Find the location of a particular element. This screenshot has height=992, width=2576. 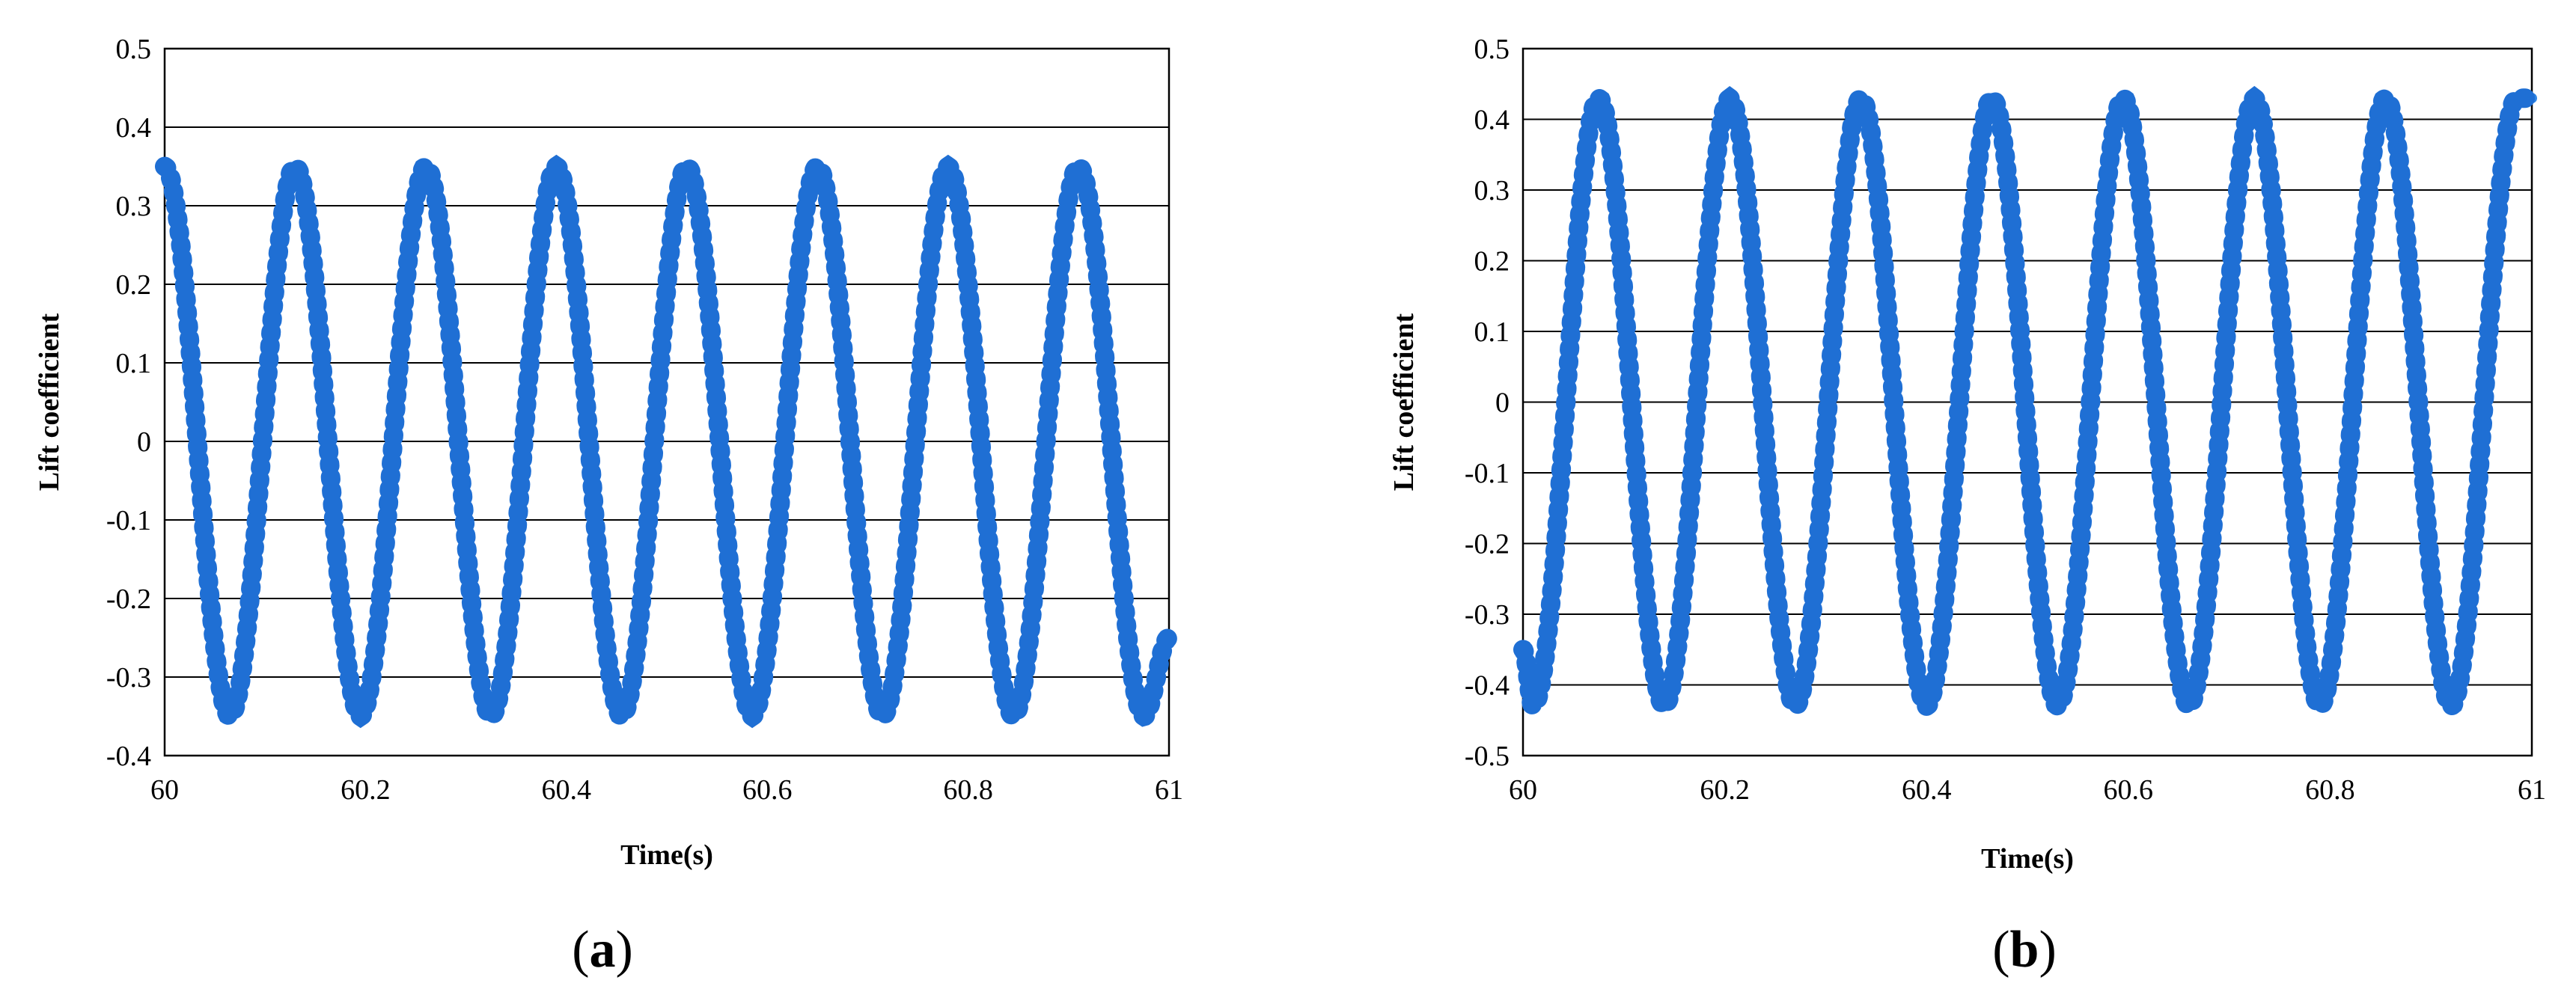

panel-label: (b) is located at coordinates (2025, 950).